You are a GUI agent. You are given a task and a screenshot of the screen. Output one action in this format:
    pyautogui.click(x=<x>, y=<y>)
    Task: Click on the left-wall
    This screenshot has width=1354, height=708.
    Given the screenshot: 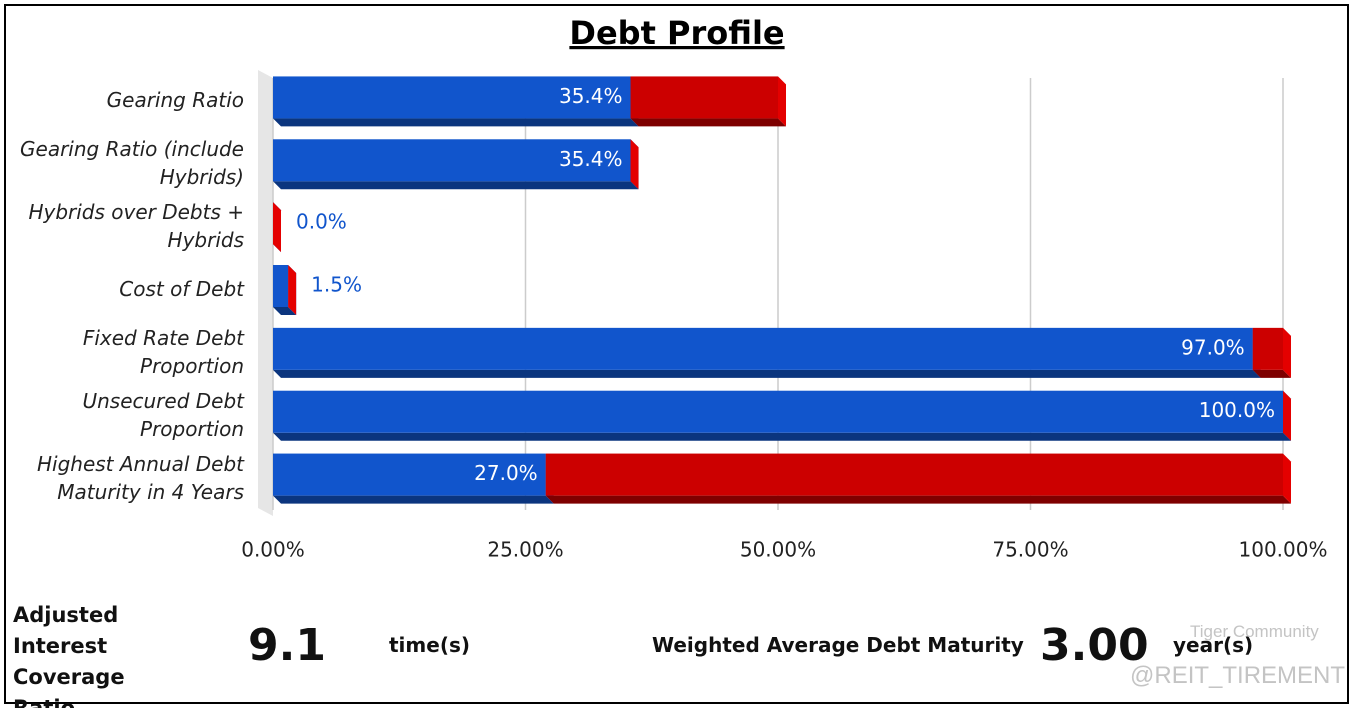 What is the action you would take?
    pyautogui.click(x=265, y=293)
    